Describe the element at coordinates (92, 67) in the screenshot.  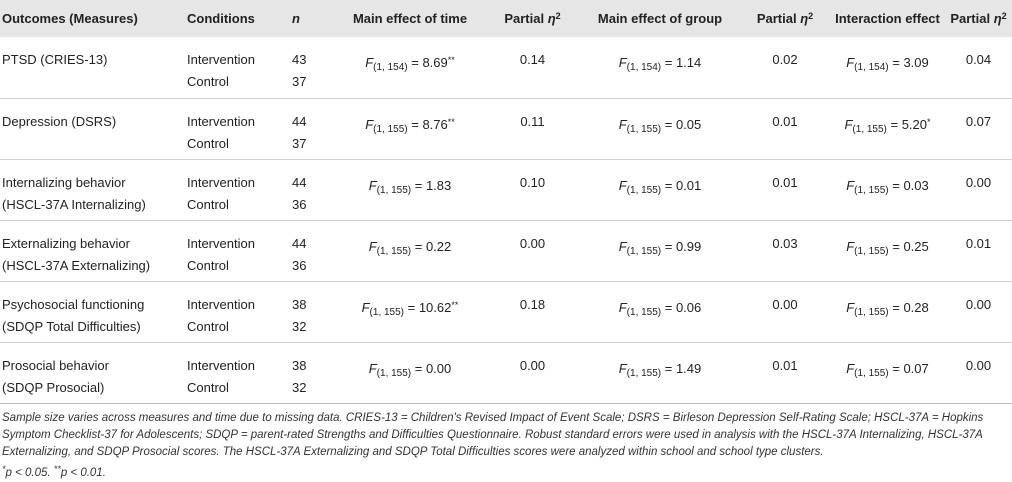
I see `outcome-cell: PTSD (CRIES-13)` at that location.